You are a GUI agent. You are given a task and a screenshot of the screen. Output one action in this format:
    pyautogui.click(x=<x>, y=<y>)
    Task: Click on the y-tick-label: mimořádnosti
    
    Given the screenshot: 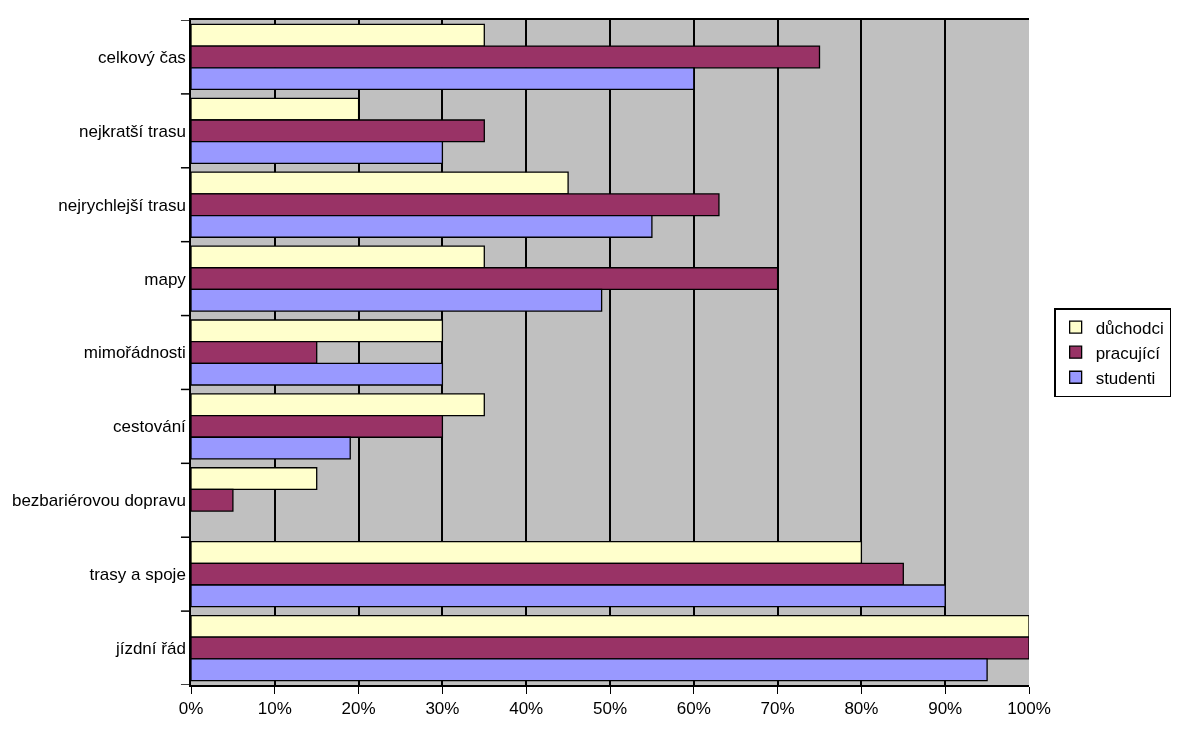 What is the action you would take?
    pyautogui.click(x=134, y=353)
    